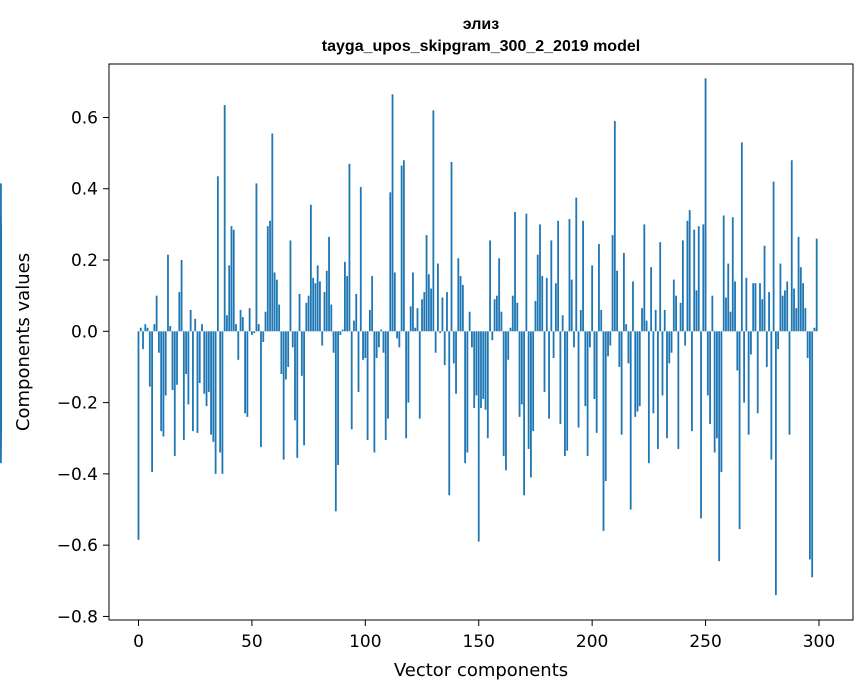 This screenshot has width=867, height=696. I want to click on x-tick-label: 250, so click(705, 642).